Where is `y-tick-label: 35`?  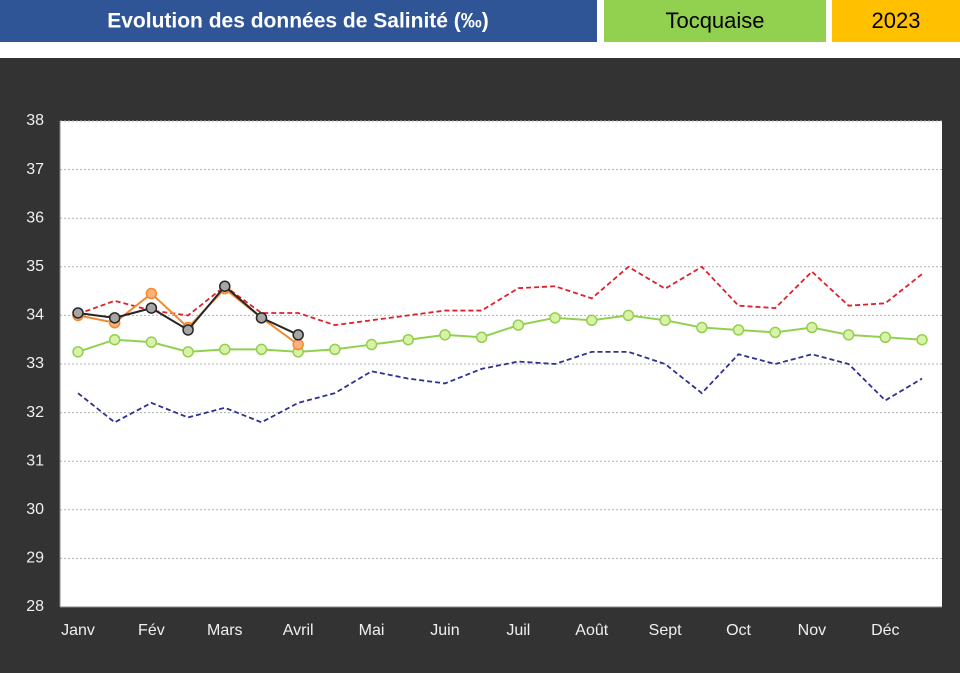 y-tick-label: 35 is located at coordinates (35, 266).